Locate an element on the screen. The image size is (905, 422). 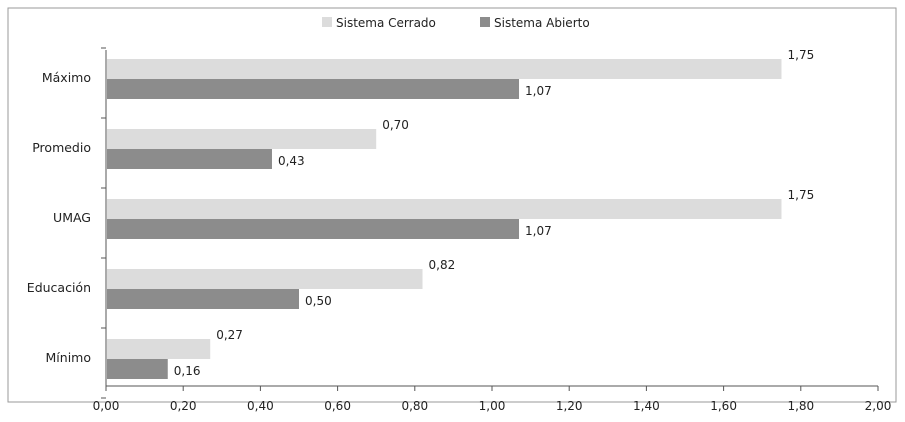
legend: Sistema Cerrado Sistema Abierto is located at coordinates (456, 23).